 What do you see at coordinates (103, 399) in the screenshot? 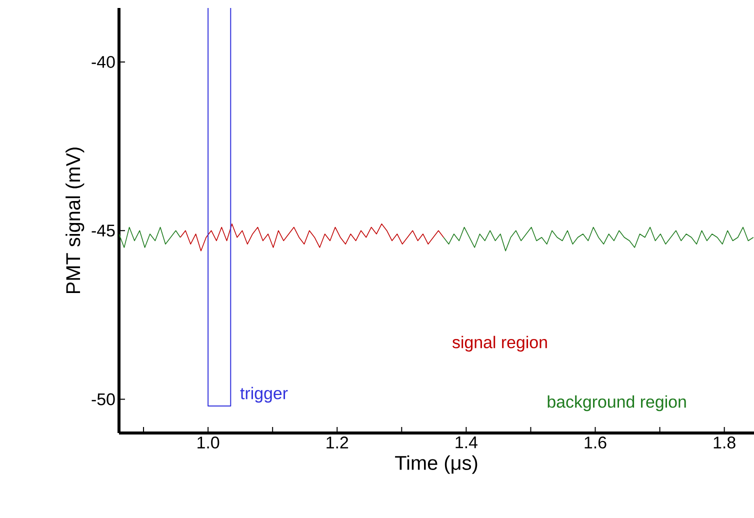
I see `y-tick-label: -50` at bounding box center [103, 399].